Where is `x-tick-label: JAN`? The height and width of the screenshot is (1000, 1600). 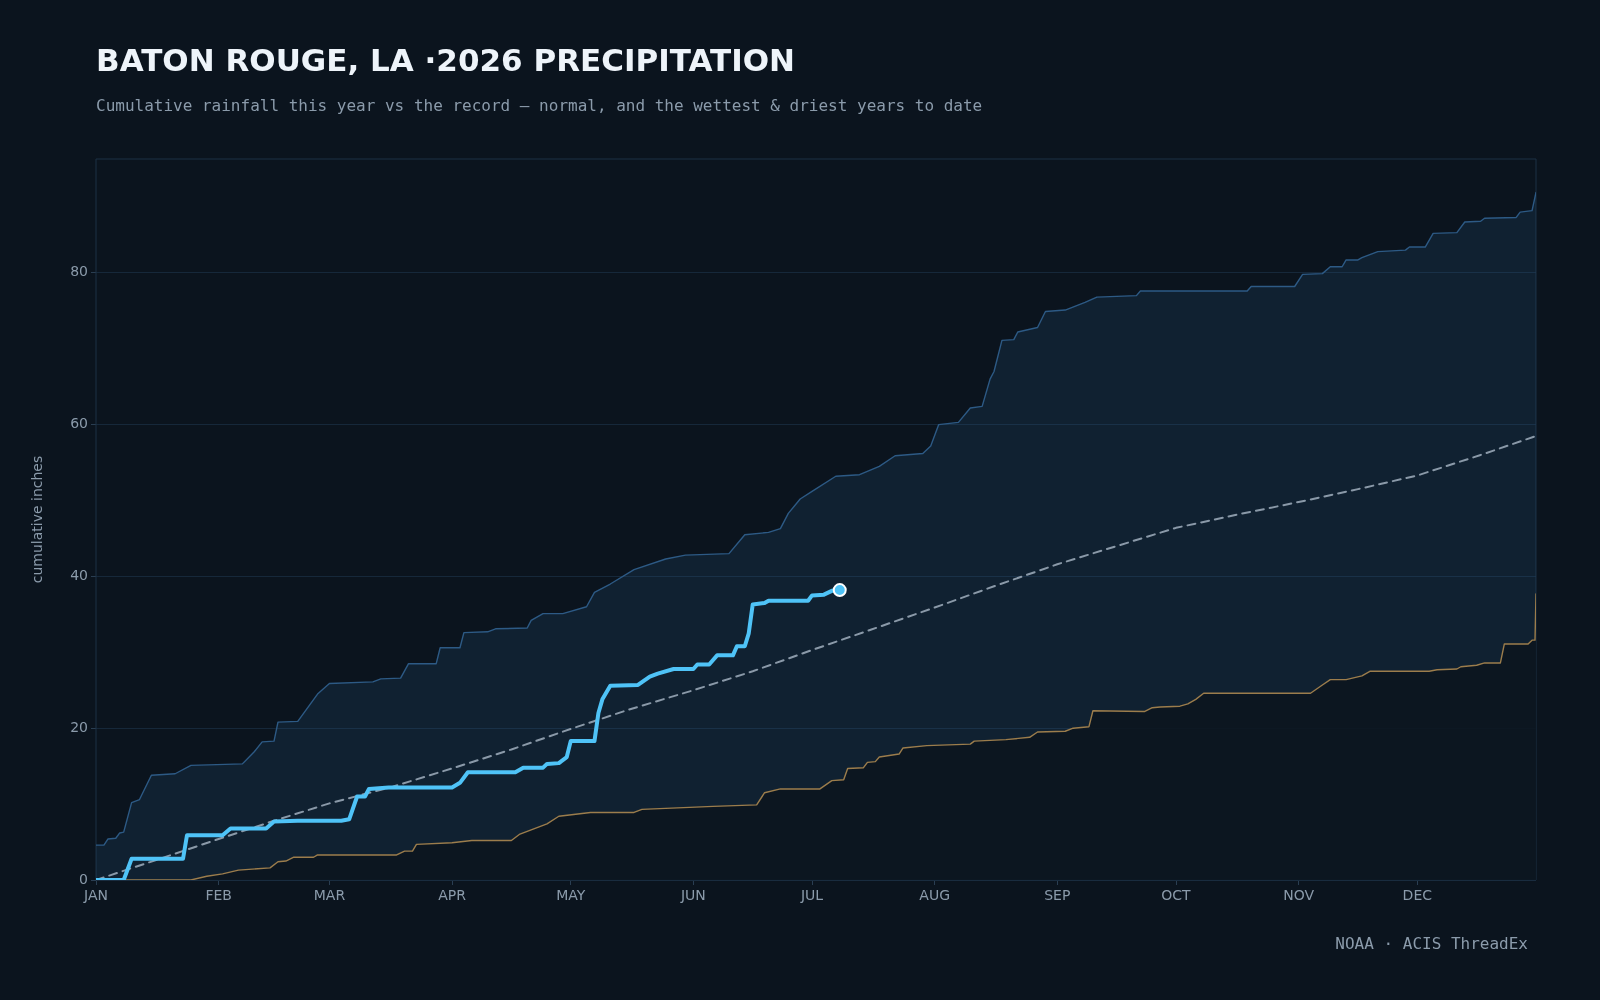 x-tick-label: JAN is located at coordinates (95, 895).